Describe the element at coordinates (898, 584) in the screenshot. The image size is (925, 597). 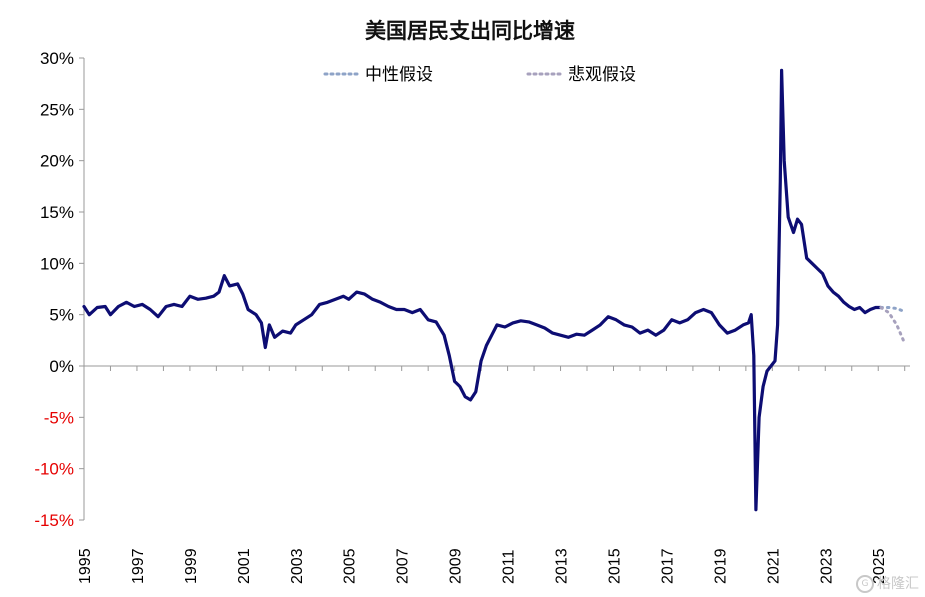
I see `watermark-text: 格隆汇` at that location.